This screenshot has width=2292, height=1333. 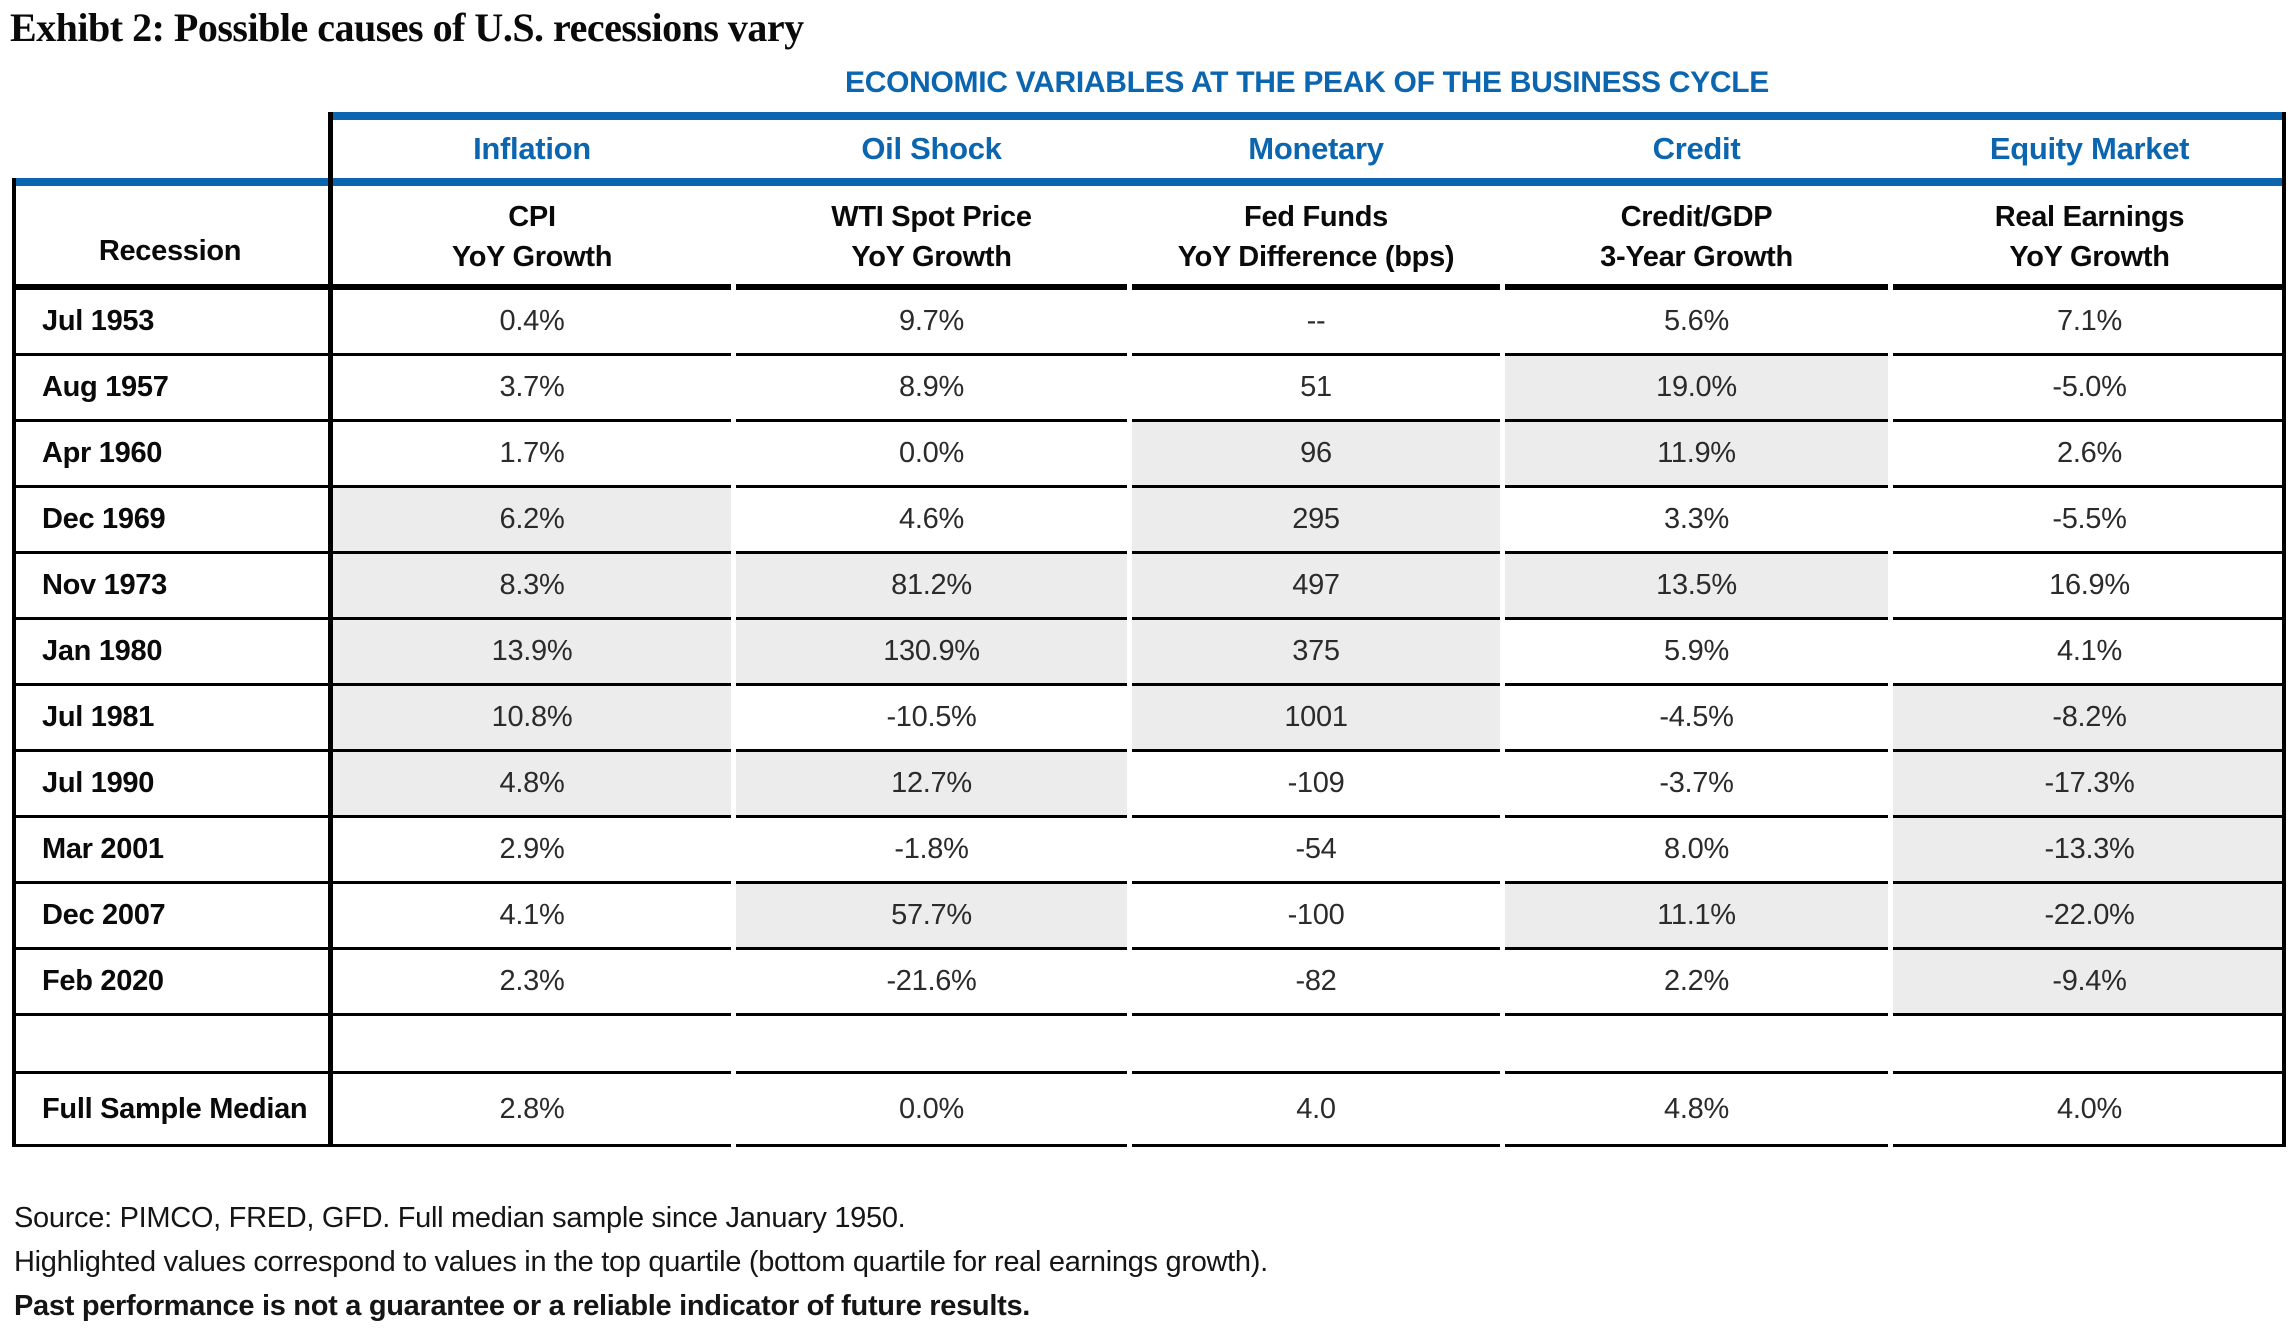 I want to click on table-row: Dec 1969 6.2% 4.6% 295 3.3% -5.5%, so click(x=1149, y=521).